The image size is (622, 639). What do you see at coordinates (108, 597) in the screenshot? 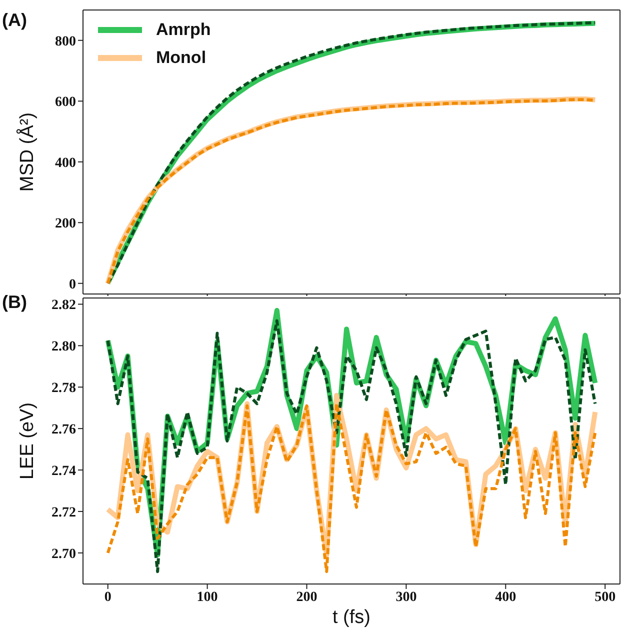
I see `x-tick-label: 0` at bounding box center [108, 597].